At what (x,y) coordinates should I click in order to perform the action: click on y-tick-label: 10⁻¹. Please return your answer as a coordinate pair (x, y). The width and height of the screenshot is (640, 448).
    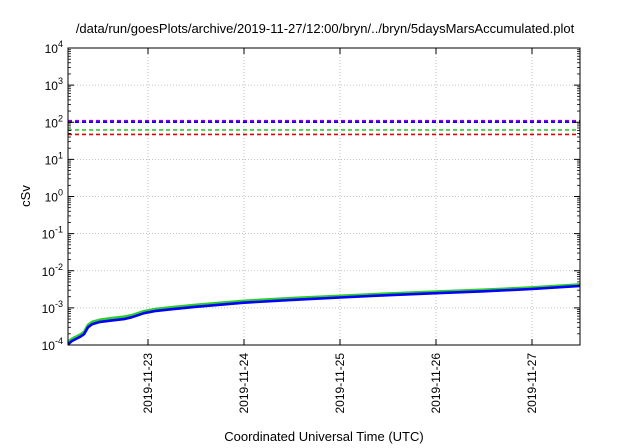
    Looking at the image, I should click on (52, 233).